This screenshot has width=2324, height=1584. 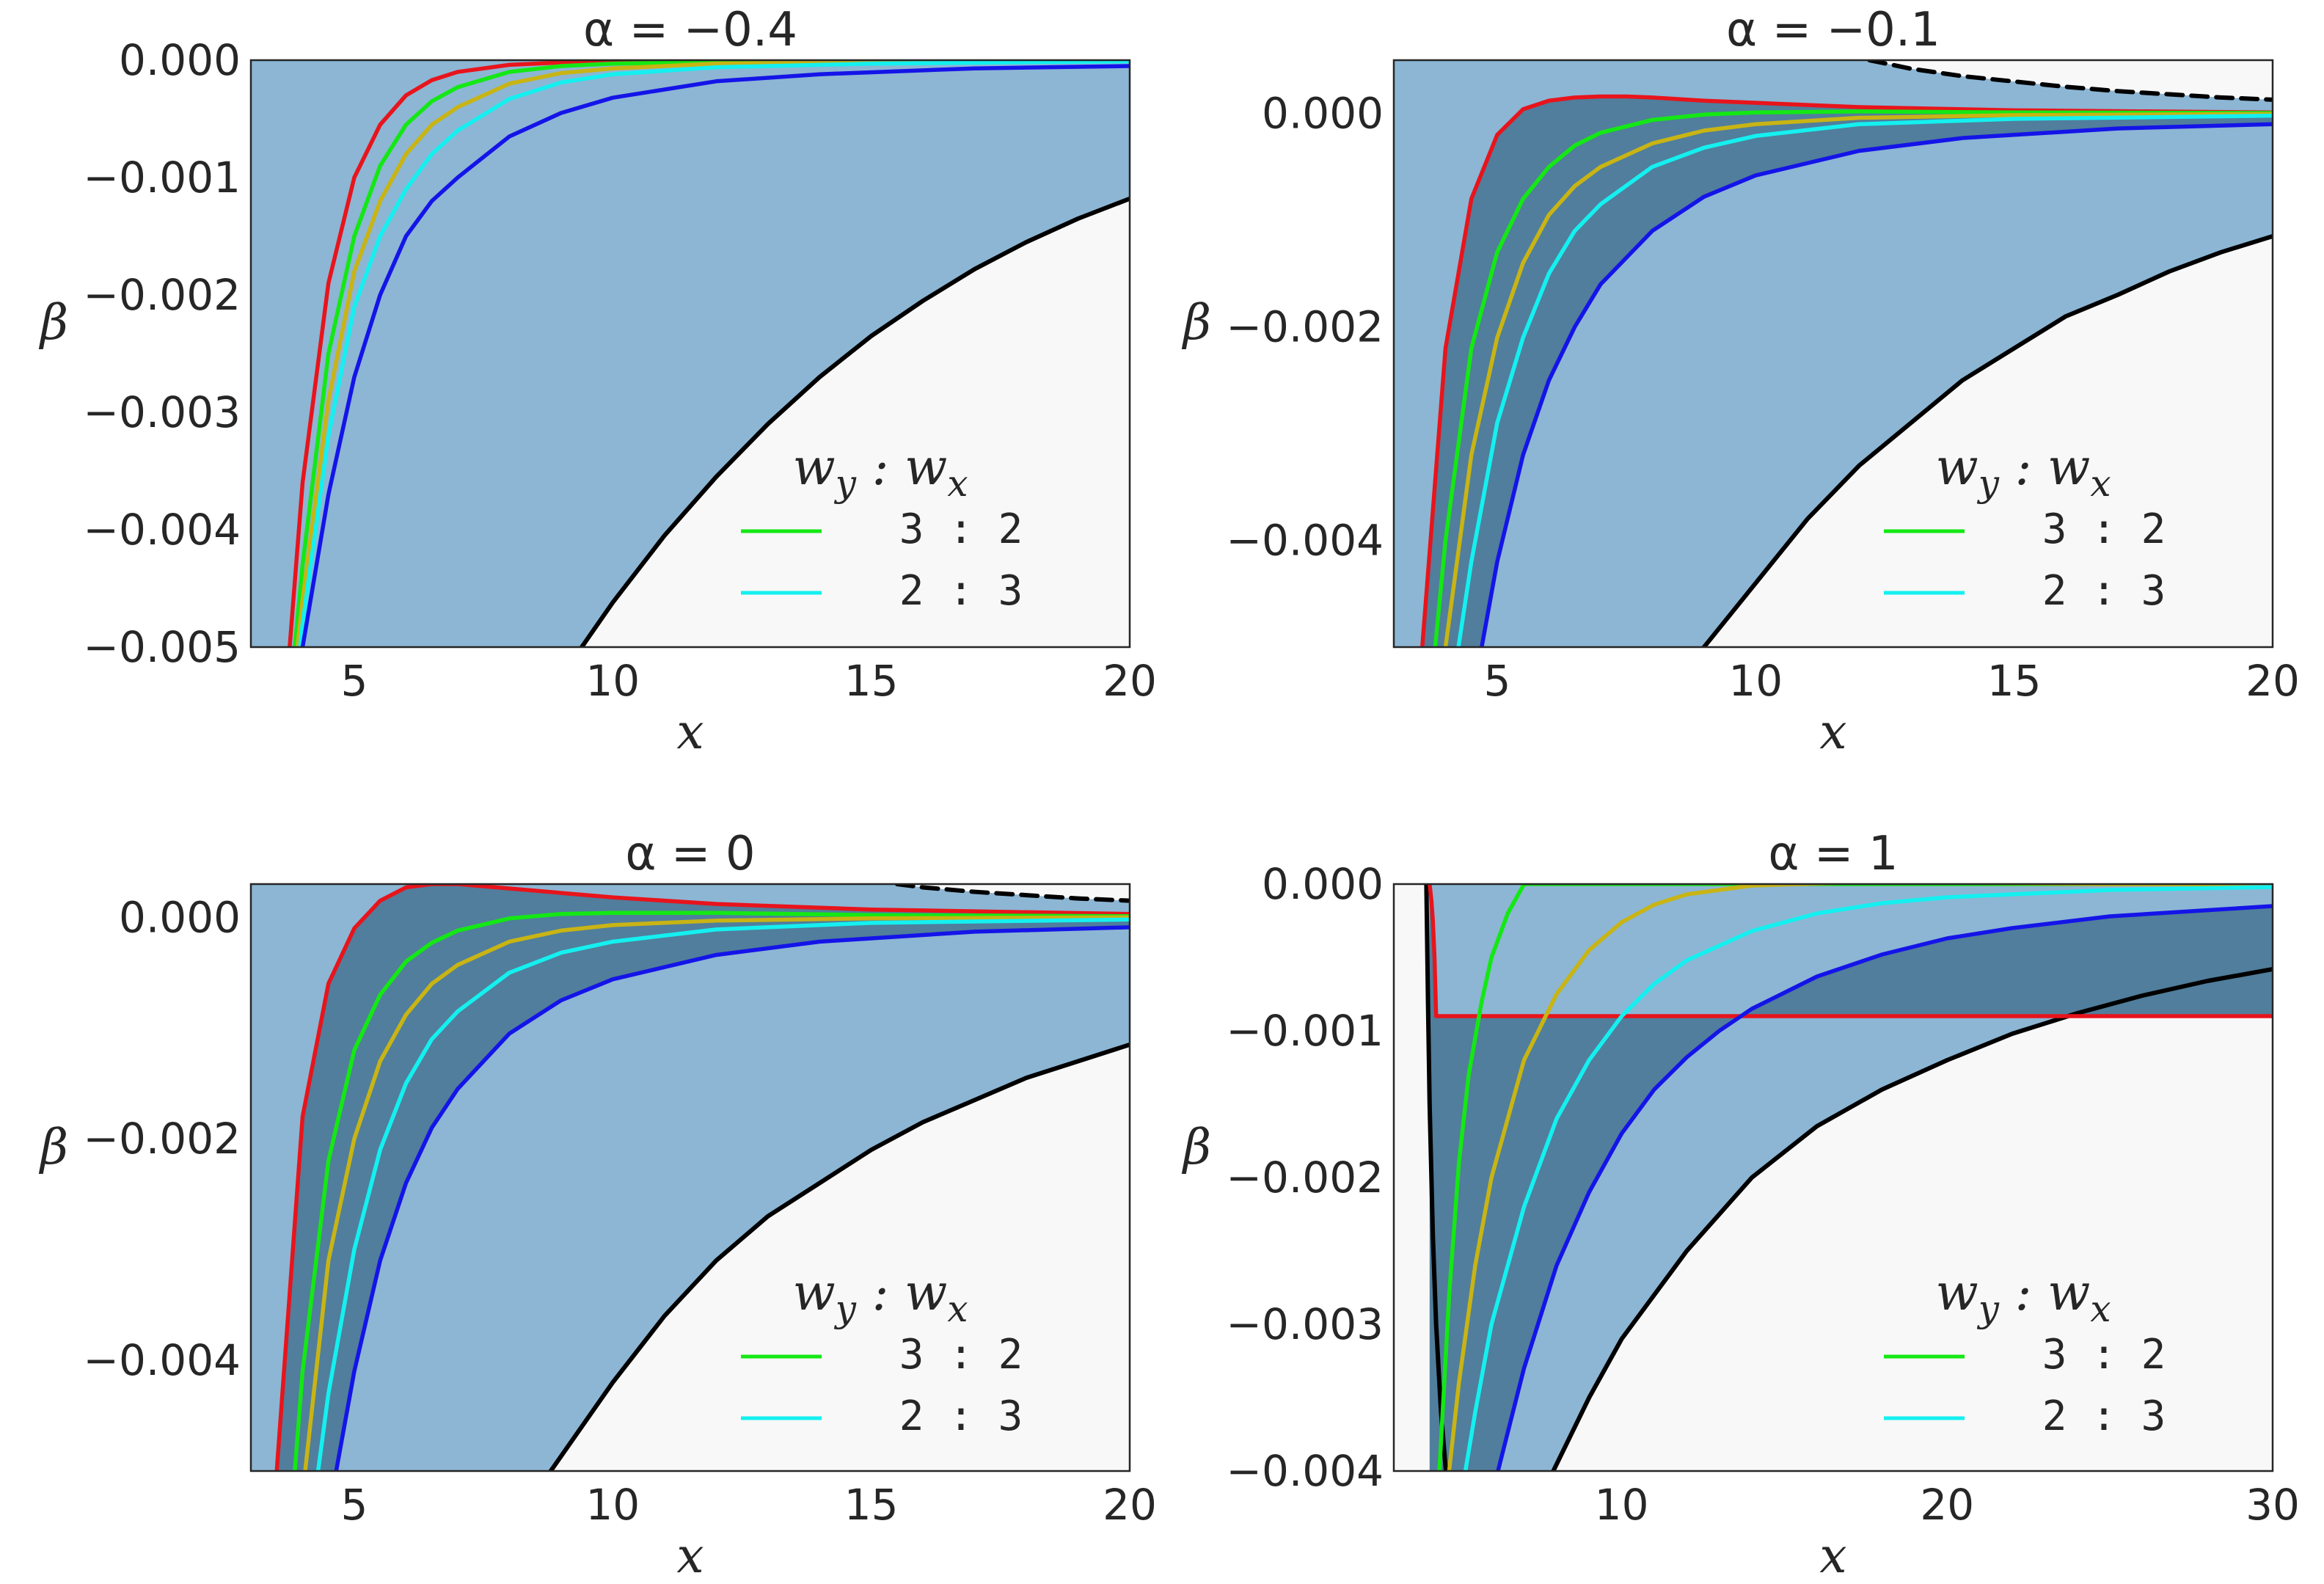 What do you see at coordinates (690, 854) in the screenshot?
I see `panel-title: α = 0` at bounding box center [690, 854].